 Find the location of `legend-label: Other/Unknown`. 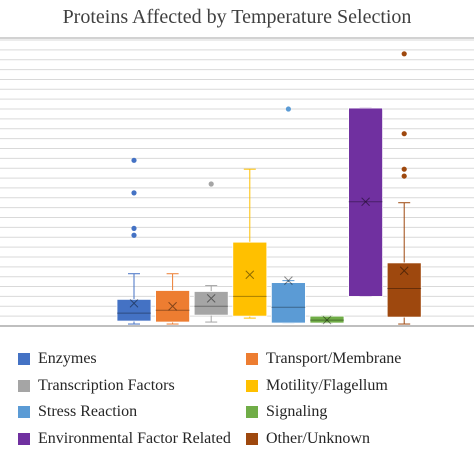

legend-label: Other/Unknown is located at coordinates (318, 438).